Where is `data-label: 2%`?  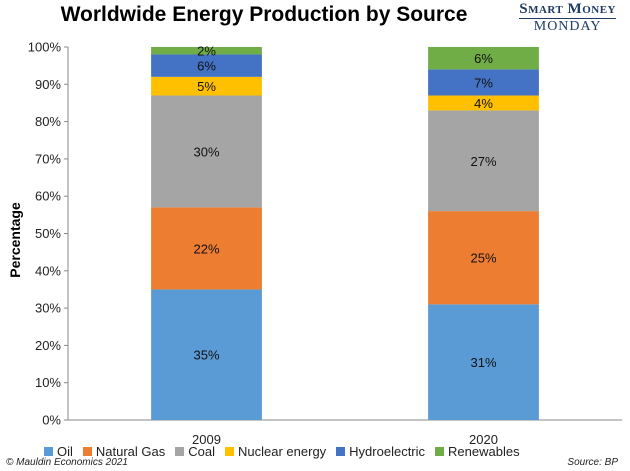
data-label: 2% is located at coordinates (206, 51).